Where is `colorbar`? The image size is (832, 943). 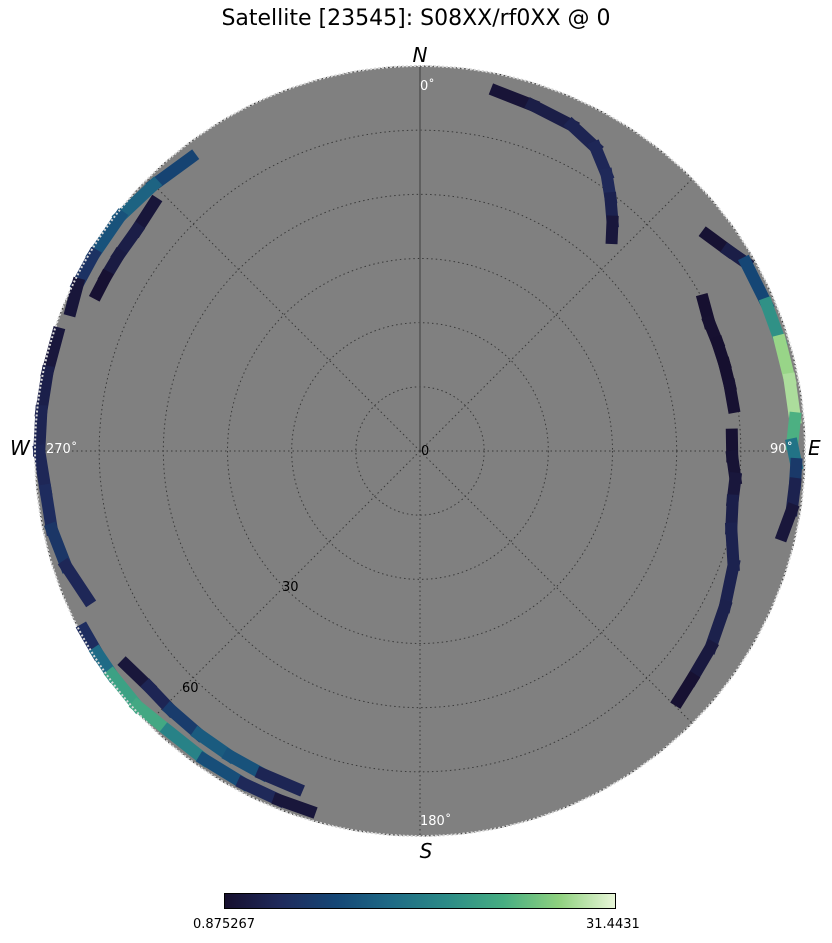 colorbar is located at coordinates (420, 901).